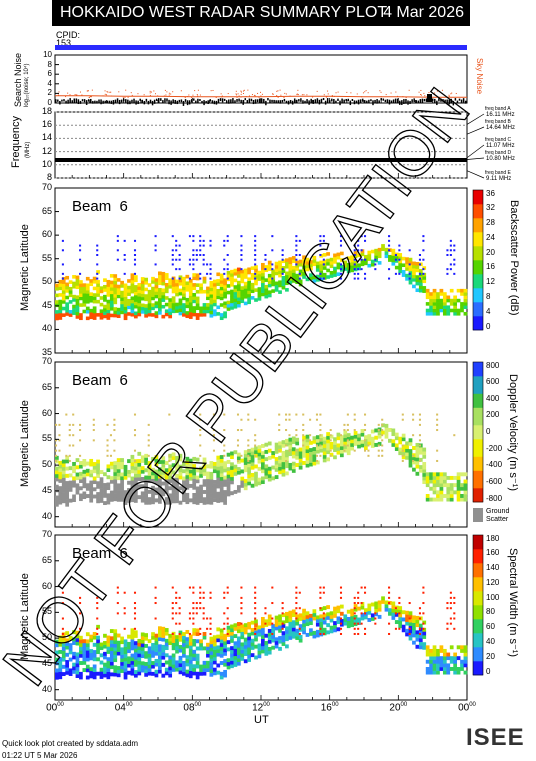 The height and width of the screenshot is (761, 536). I want to click on colorbar-cell, so click(478, 286).